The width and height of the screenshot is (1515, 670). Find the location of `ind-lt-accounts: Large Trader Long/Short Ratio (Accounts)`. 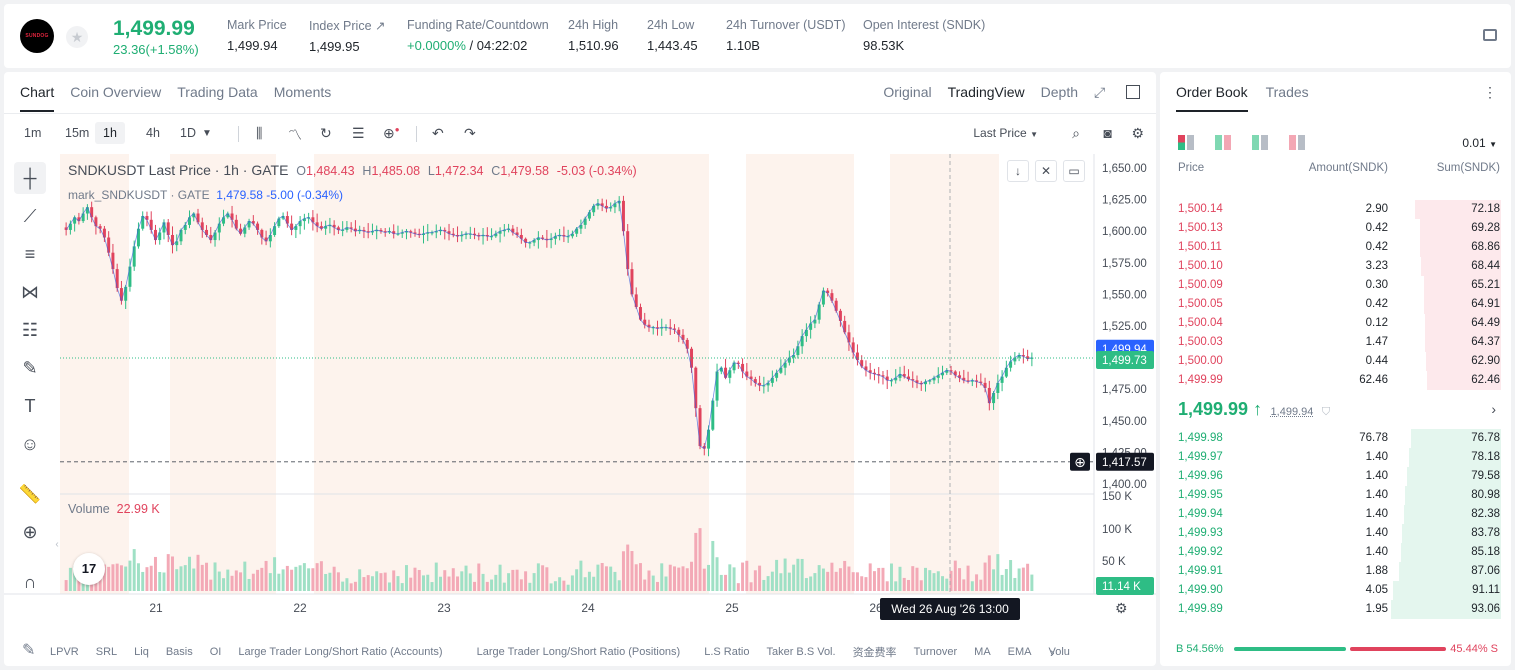

ind-lt-accounts: Large Trader Long/Short Ratio (Accounts) is located at coordinates (340, 652).